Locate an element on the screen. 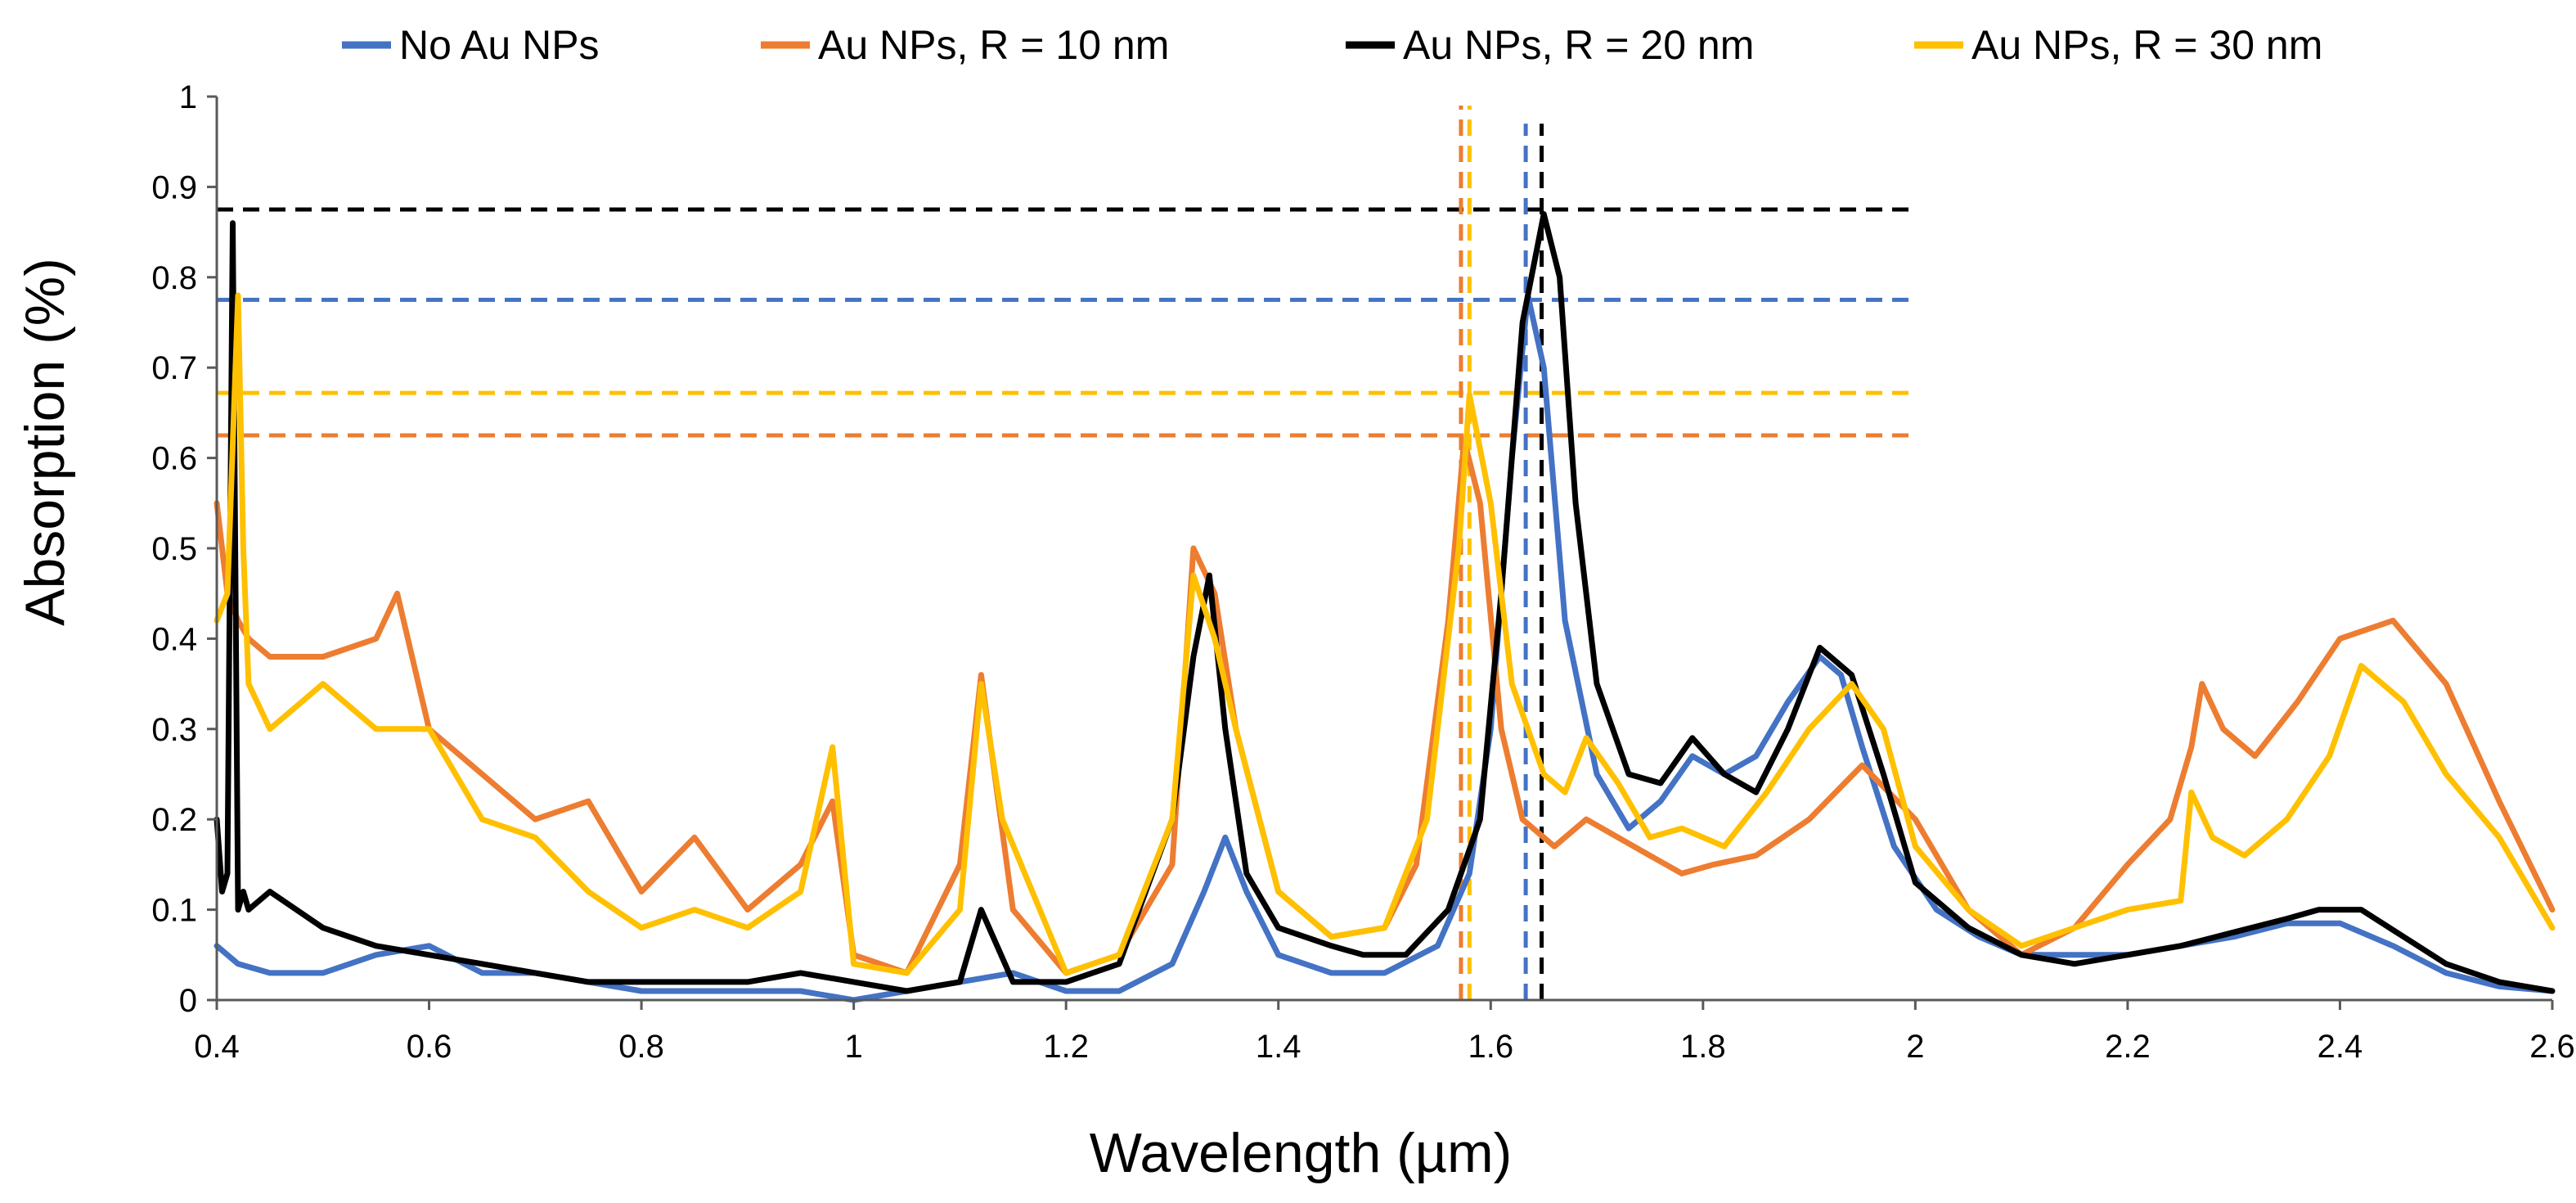 The width and height of the screenshot is (2576, 1203). y-tick-label: 0 is located at coordinates (188, 1001).